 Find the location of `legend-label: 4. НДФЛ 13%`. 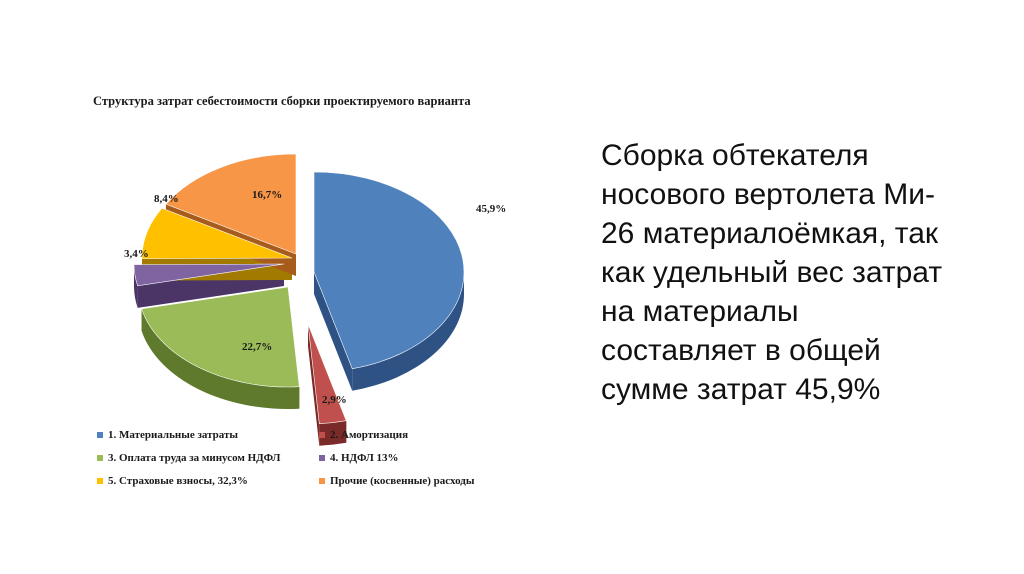

legend-label: 4. НДФЛ 13% is located at coordinates (364, 457).